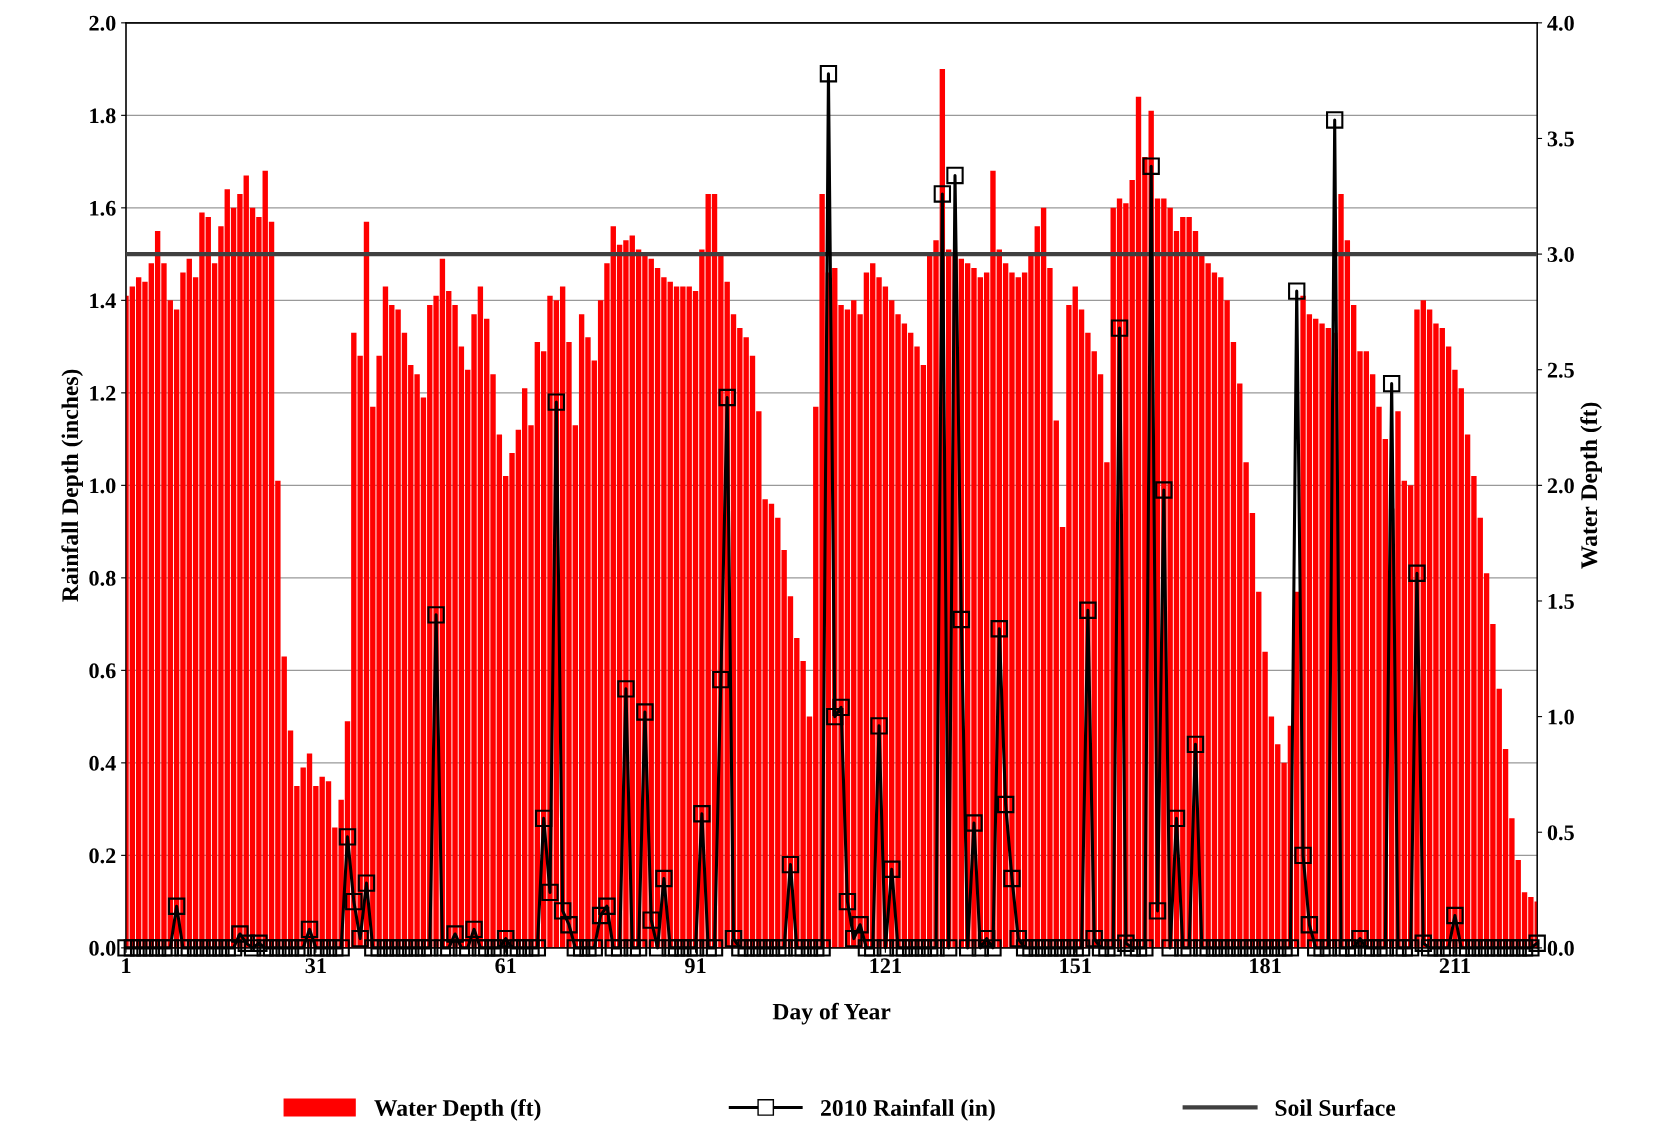 This screenshot has width=1680, height=1142. I want to click on x-tick-label: 211, so click(1454, 965).